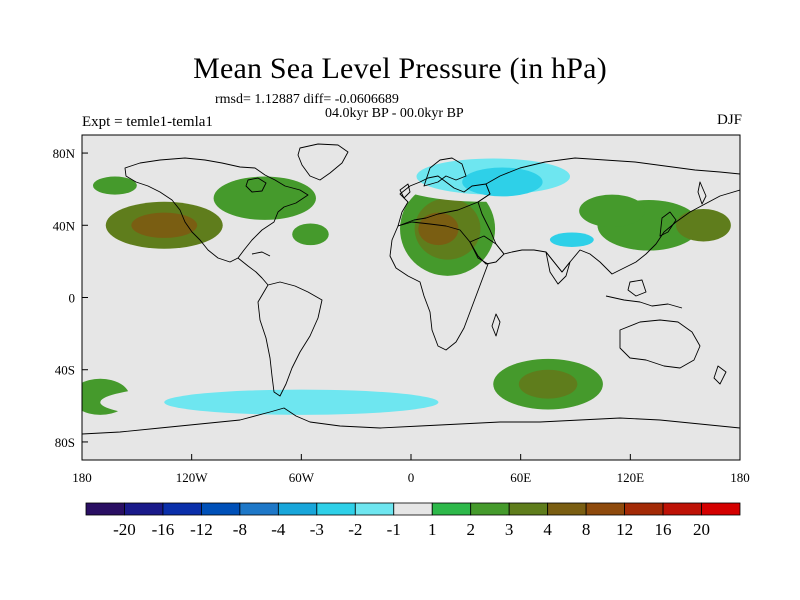 The width and height of the screenshot is (800, 600). Describe the element at coordinates (520, 477) in the screenshot. I see `lon-tick-label: 60E` at that location.